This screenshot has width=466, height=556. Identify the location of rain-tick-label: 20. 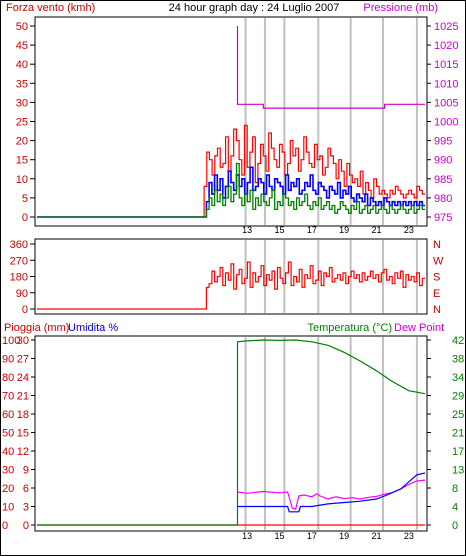
(8, 489).